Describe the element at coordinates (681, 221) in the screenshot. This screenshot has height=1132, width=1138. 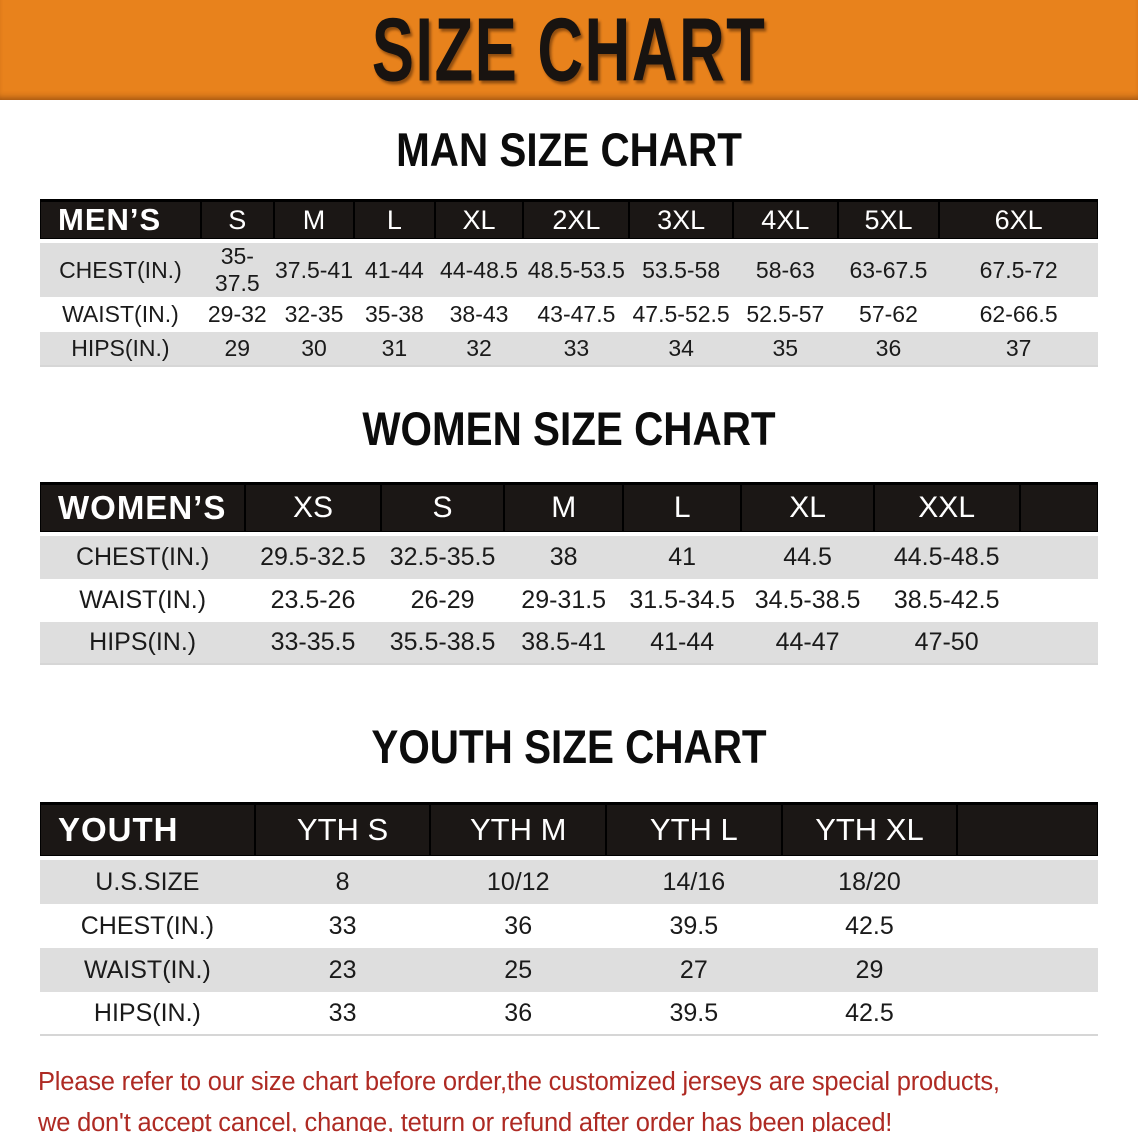
I see `column-header: 3XL` at that location.